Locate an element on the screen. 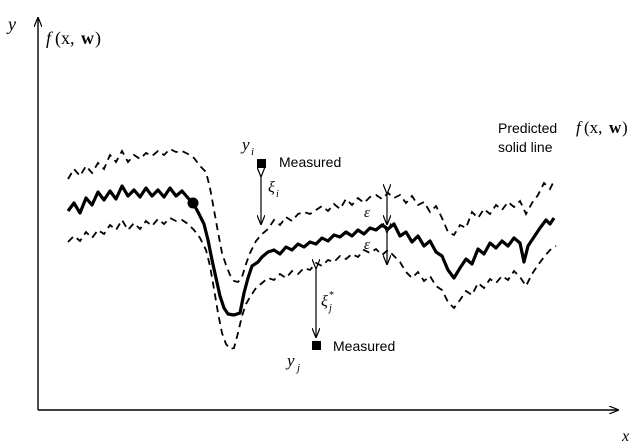 This screenshot has height=442, width=632. solid-line-point is located at coordinates (193, 203).